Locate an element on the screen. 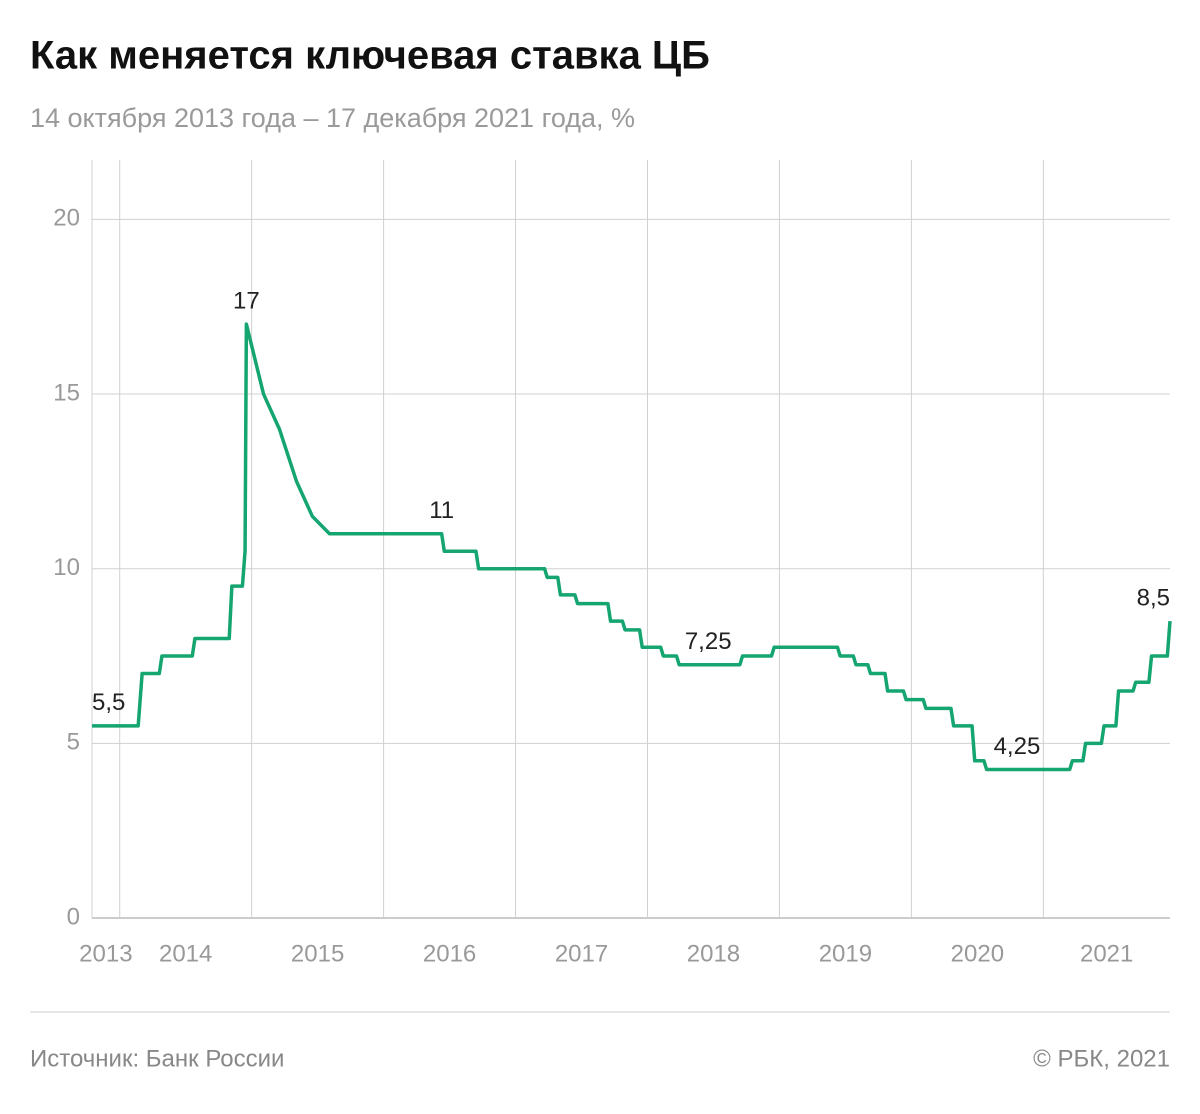 This screenshot has height=1114, width=1200. x-tick-label: 2013 is located at coordinates (105, 953).